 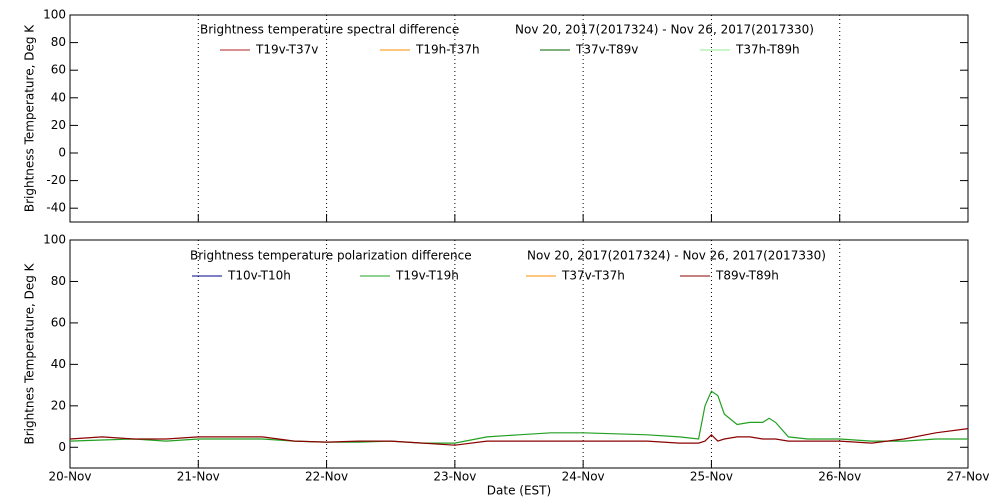 What do you see at coordinates (519, 491) in the screenshot?
I see `x-axis-label: Date (EST)` at bounding box center [519, 491].